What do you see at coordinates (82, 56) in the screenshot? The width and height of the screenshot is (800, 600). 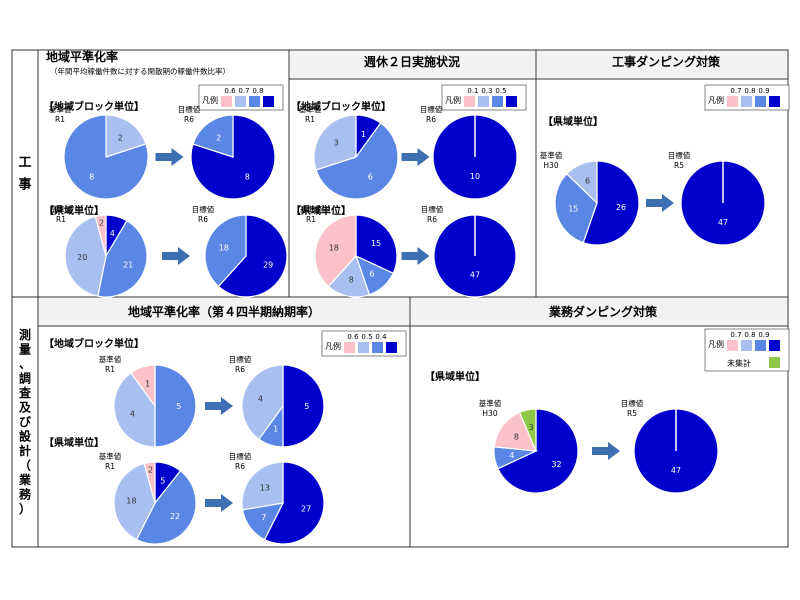 I see `panel-title-leveling: 地域平準化率` at bounding box center [82, 56].